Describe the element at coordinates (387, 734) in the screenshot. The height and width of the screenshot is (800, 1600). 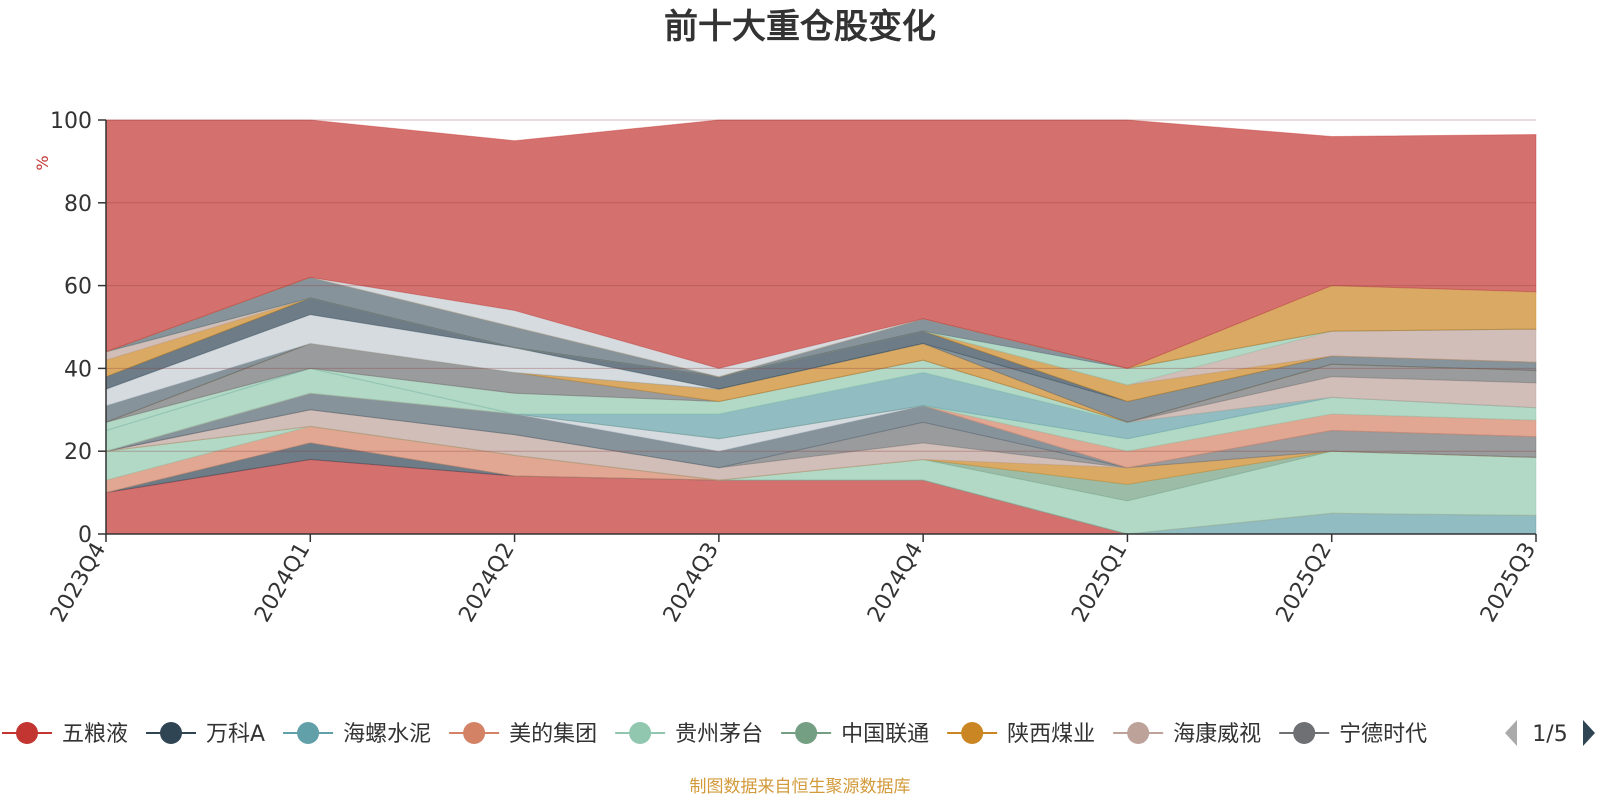
I see `legend-label-2: 海螺水泥` at that location.